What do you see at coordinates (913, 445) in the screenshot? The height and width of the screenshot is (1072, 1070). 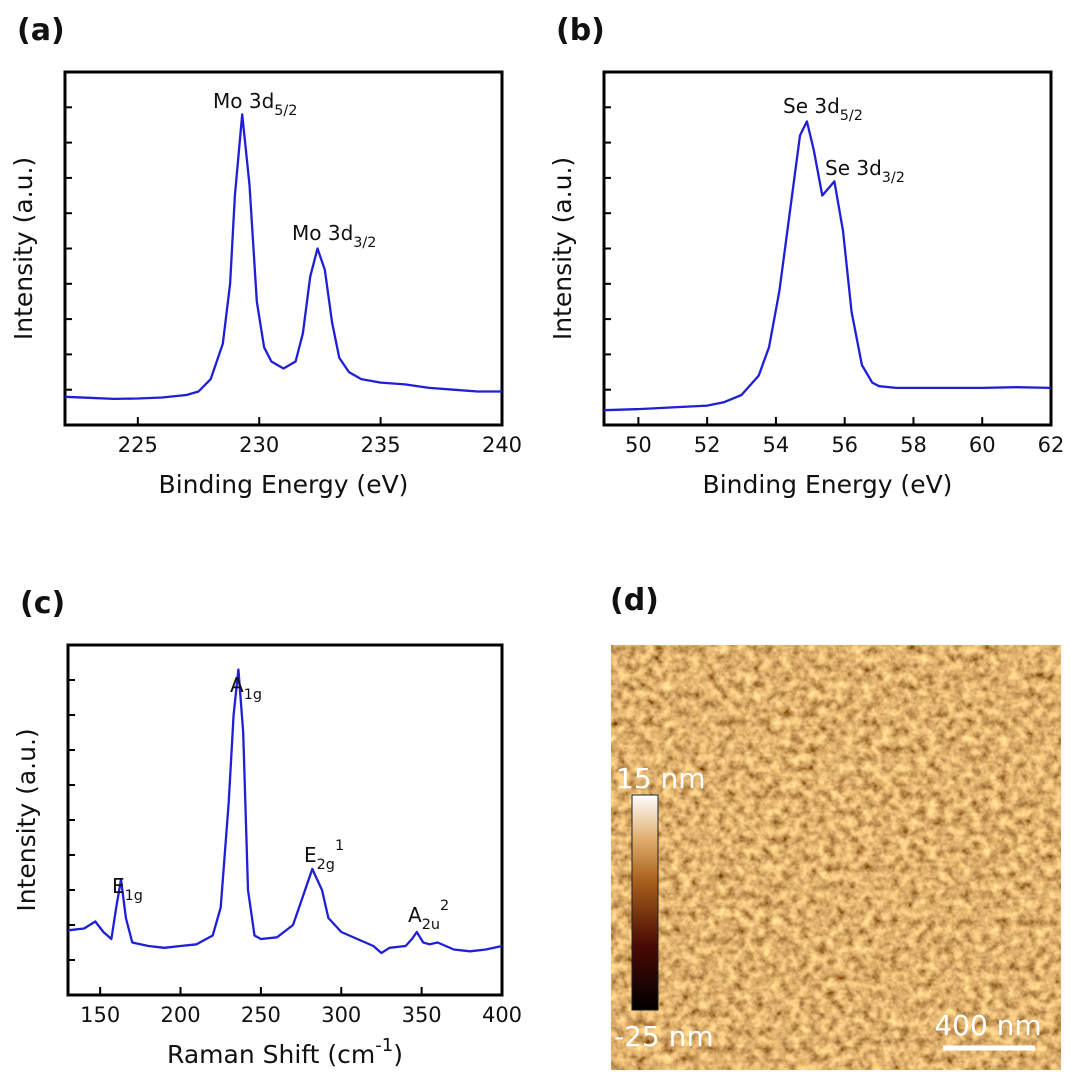 I see `x-tick-label: 58` at bounding box center [913, 445].